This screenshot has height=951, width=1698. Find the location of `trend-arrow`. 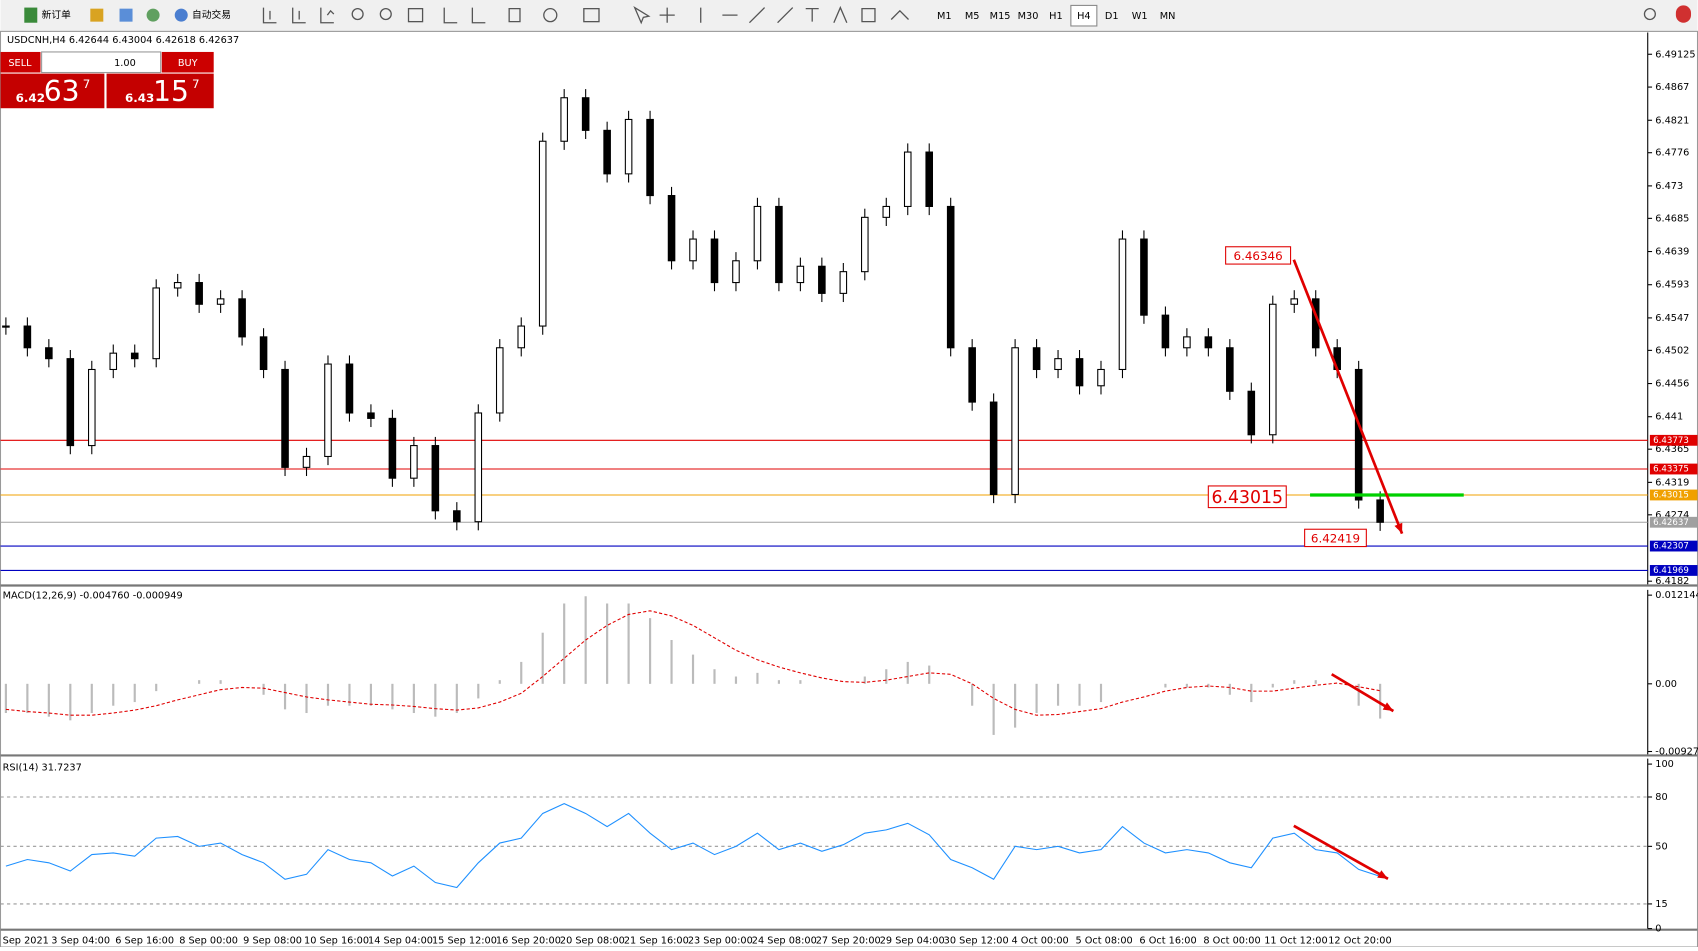

trend-arrow is located at coordinates (1348, 397).